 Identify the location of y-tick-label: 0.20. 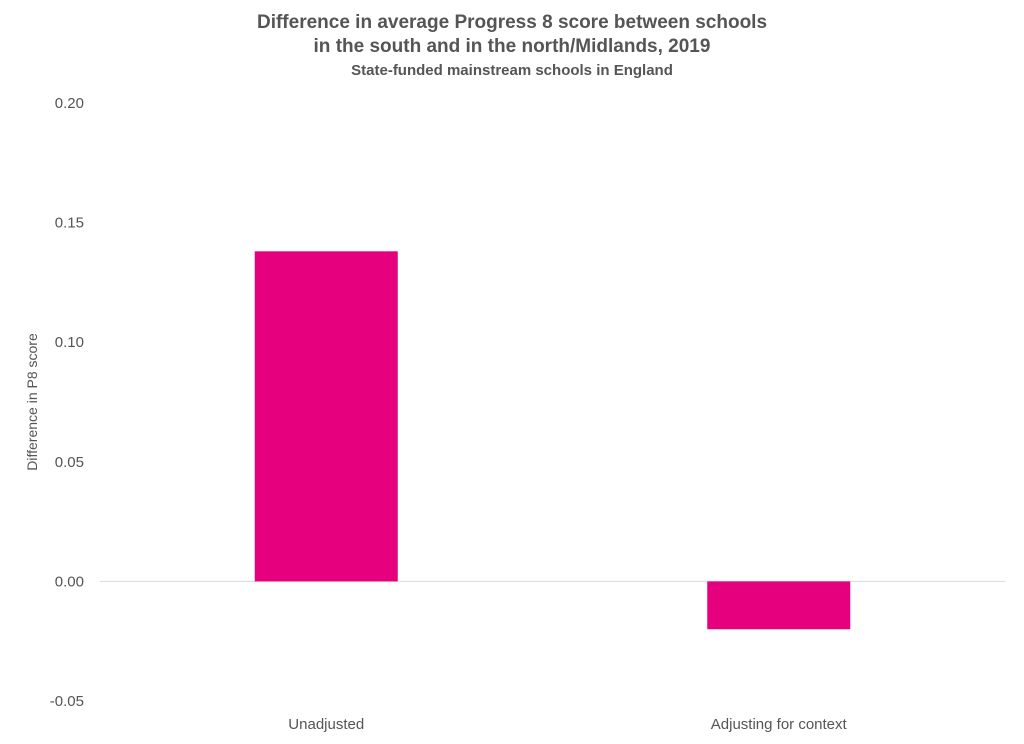
(69, 103).